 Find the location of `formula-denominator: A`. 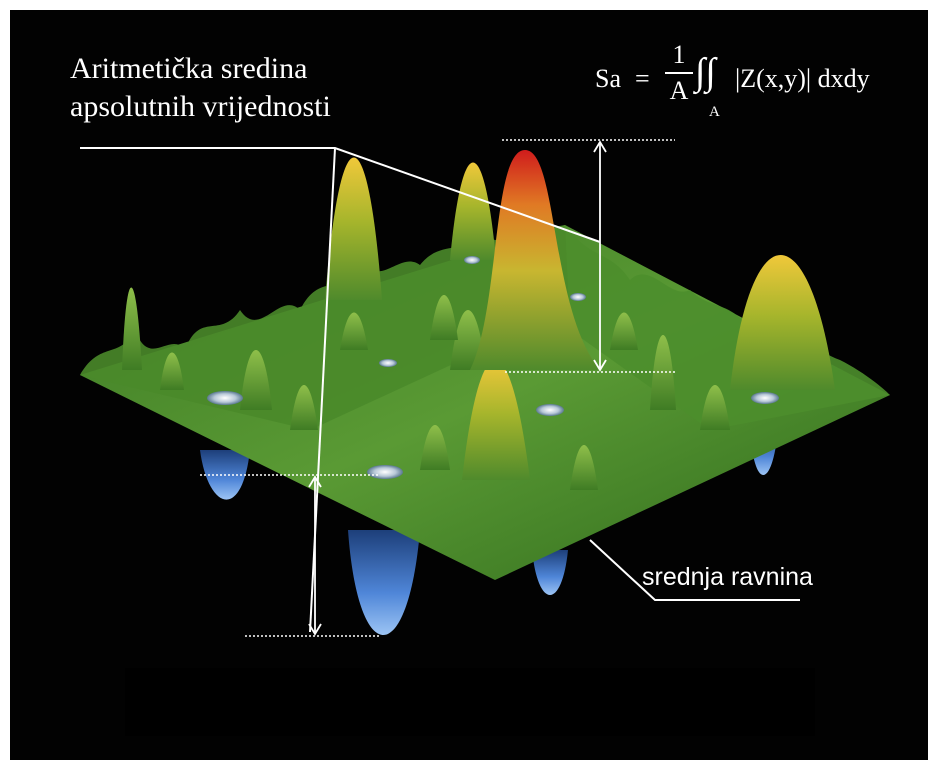

formula-denominator: A is located at coordinates (679, 90).